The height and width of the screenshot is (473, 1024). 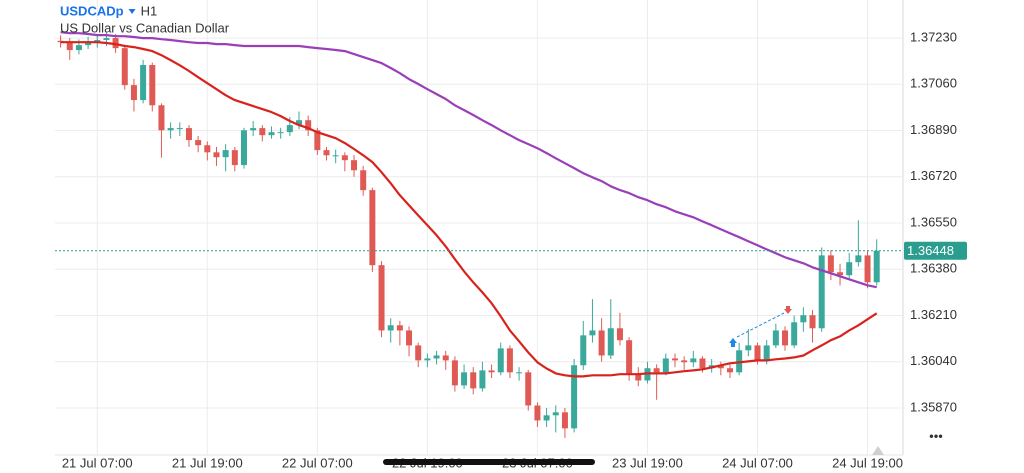 What do you see at coordinates (933, 360) in the screenshot?
I see `y-tick-label: 1.36040` at bounding box center [933, 360].